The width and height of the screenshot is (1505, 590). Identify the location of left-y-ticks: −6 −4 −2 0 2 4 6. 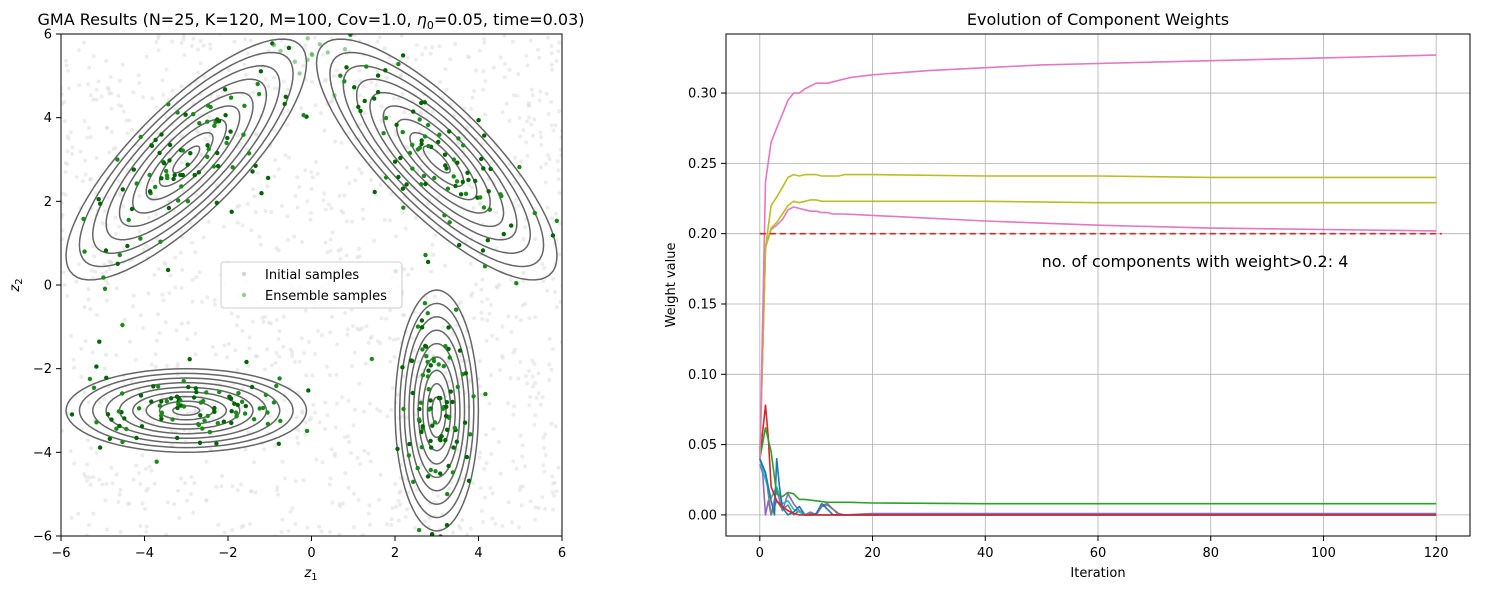
(47, 286).